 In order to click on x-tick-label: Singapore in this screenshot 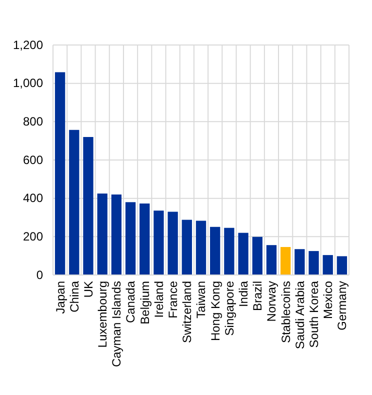, I will do `click(229, 308)`.